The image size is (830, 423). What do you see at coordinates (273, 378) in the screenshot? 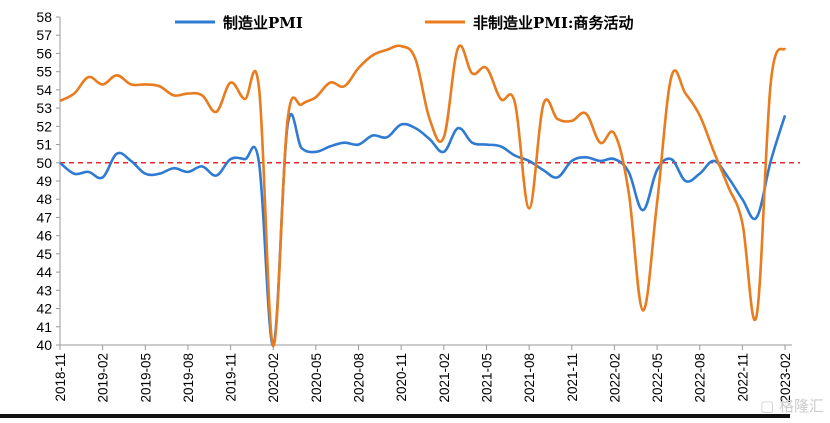
I see `x-tick-label: 2020-02` at bounding box center [273, 378].